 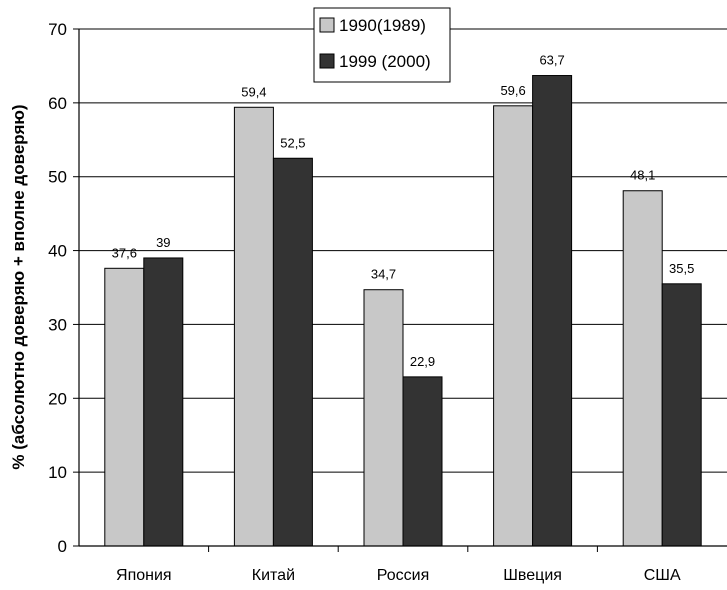 I want to click on data-label: 22,9, so click(x=422, y=361).